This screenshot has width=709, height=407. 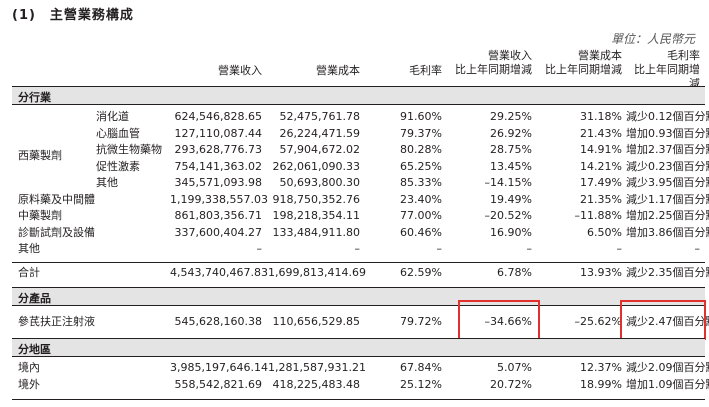 I want to click on revenue-cell: 345,571,093.98, so click(x=218, y=182).